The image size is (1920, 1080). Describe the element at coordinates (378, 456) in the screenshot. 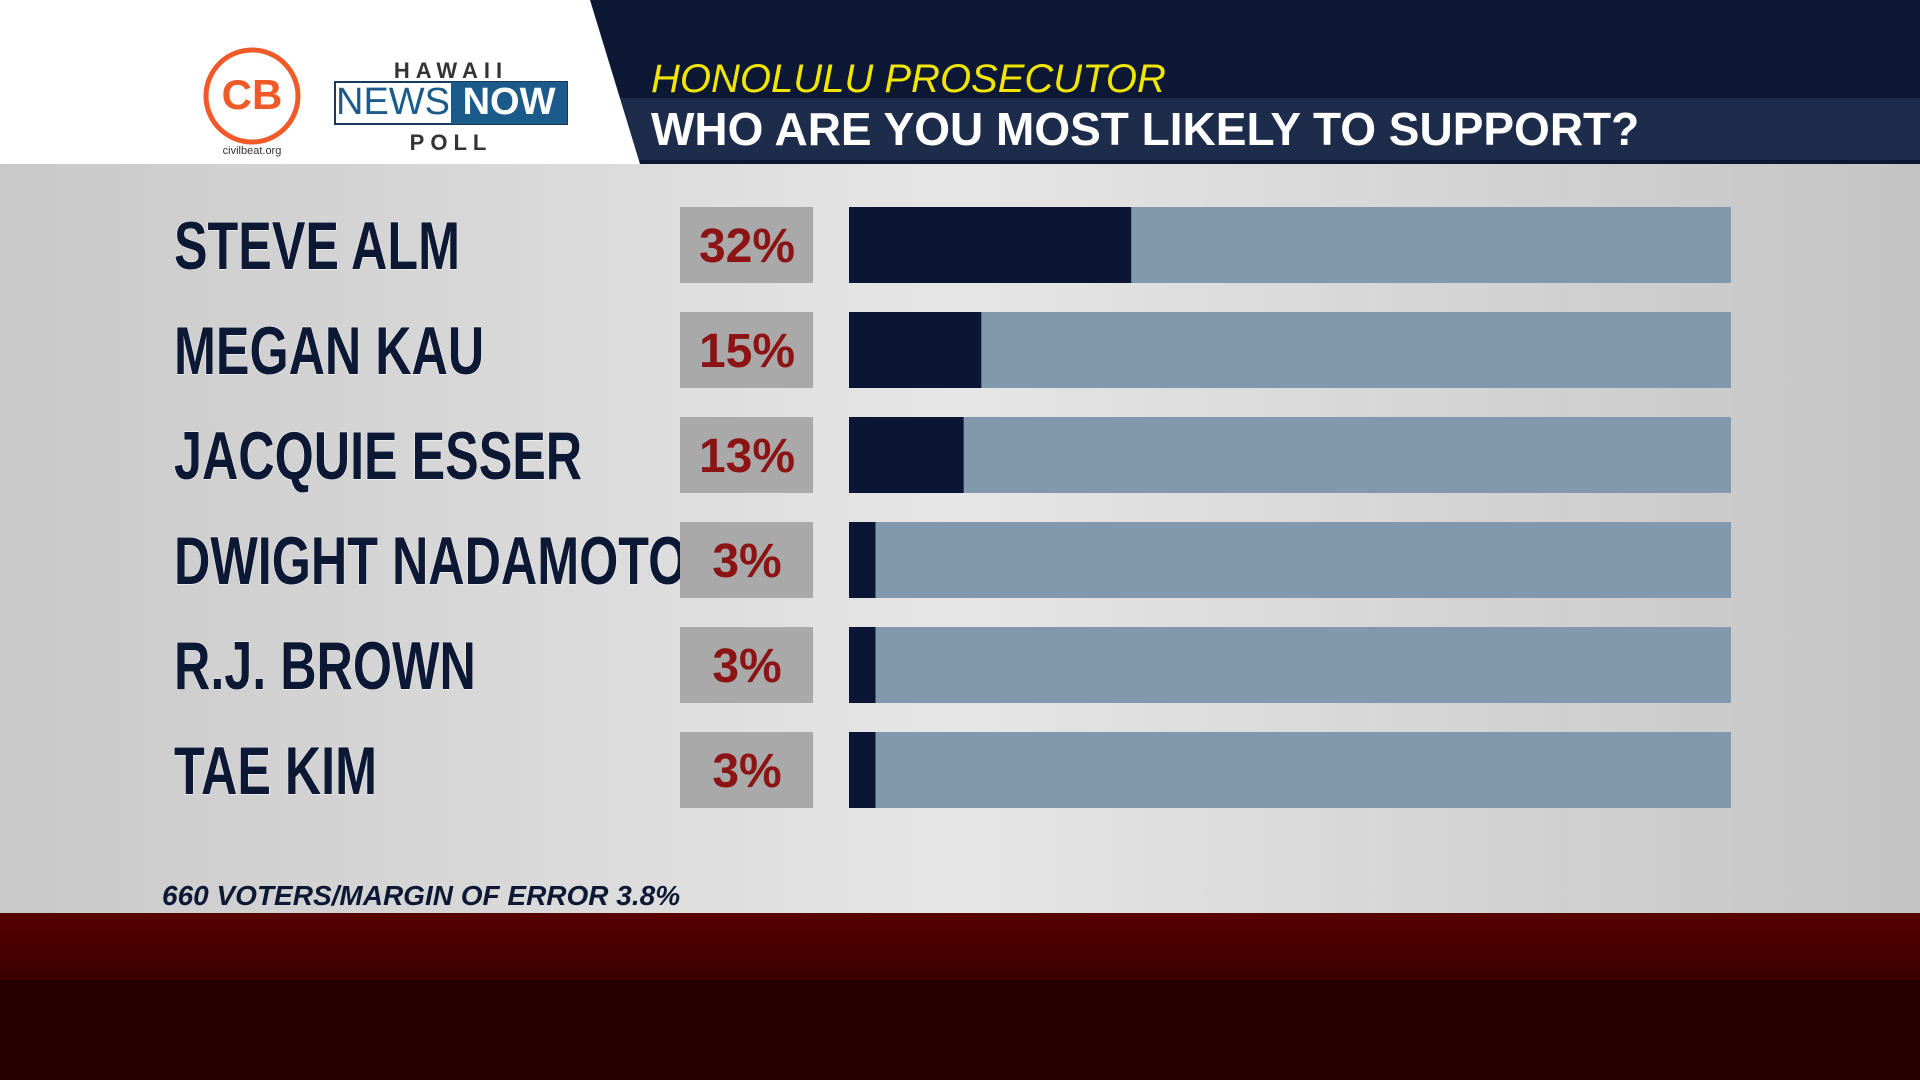

I see `candidate-name: JACQUIE ESSER` at that location.